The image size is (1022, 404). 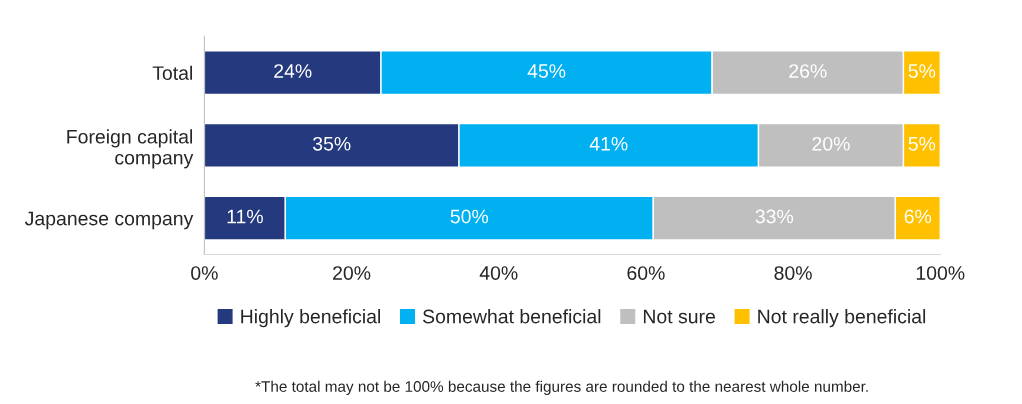 What do you see at coordinates (793, 273) in the screenshot?
I see `x-tick-label: 80%` at bounding box center [793, 273].